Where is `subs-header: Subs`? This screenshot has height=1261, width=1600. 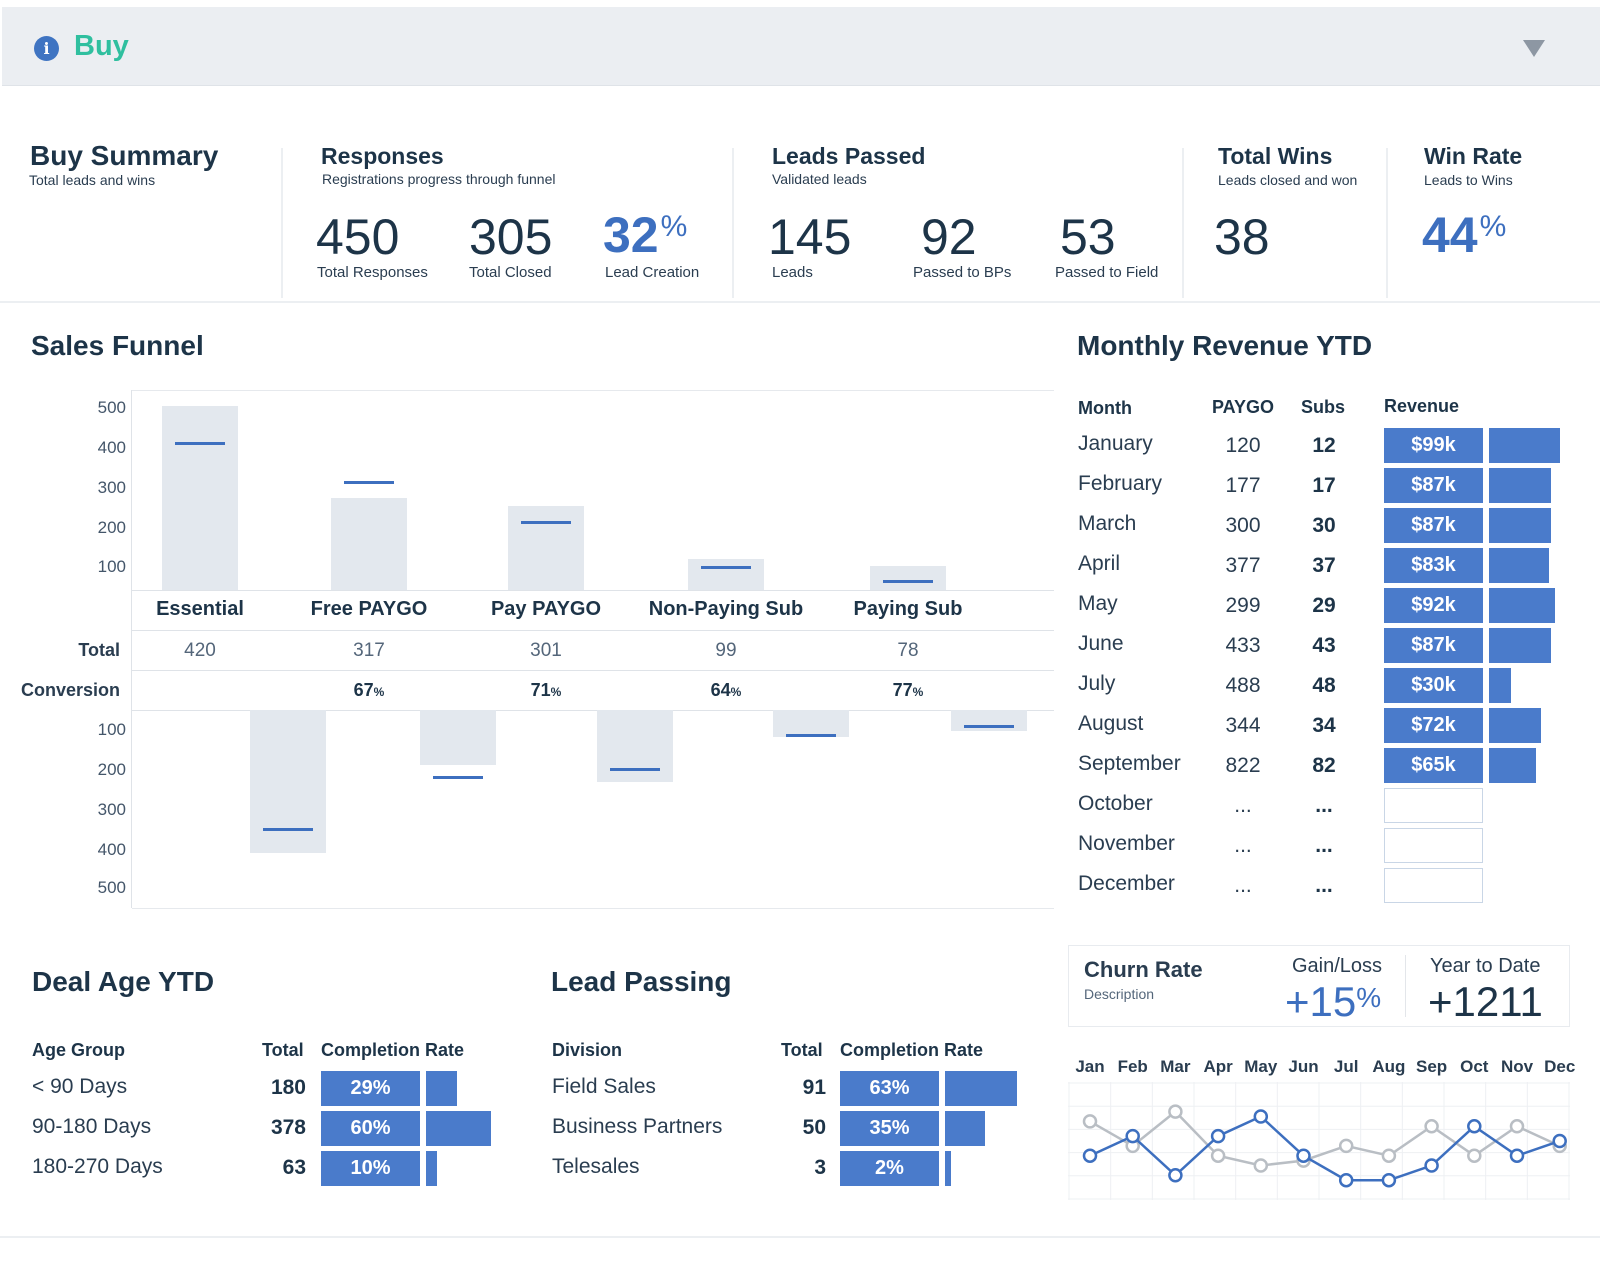 subs-header: Subs is located at coordinates (1323, 407).